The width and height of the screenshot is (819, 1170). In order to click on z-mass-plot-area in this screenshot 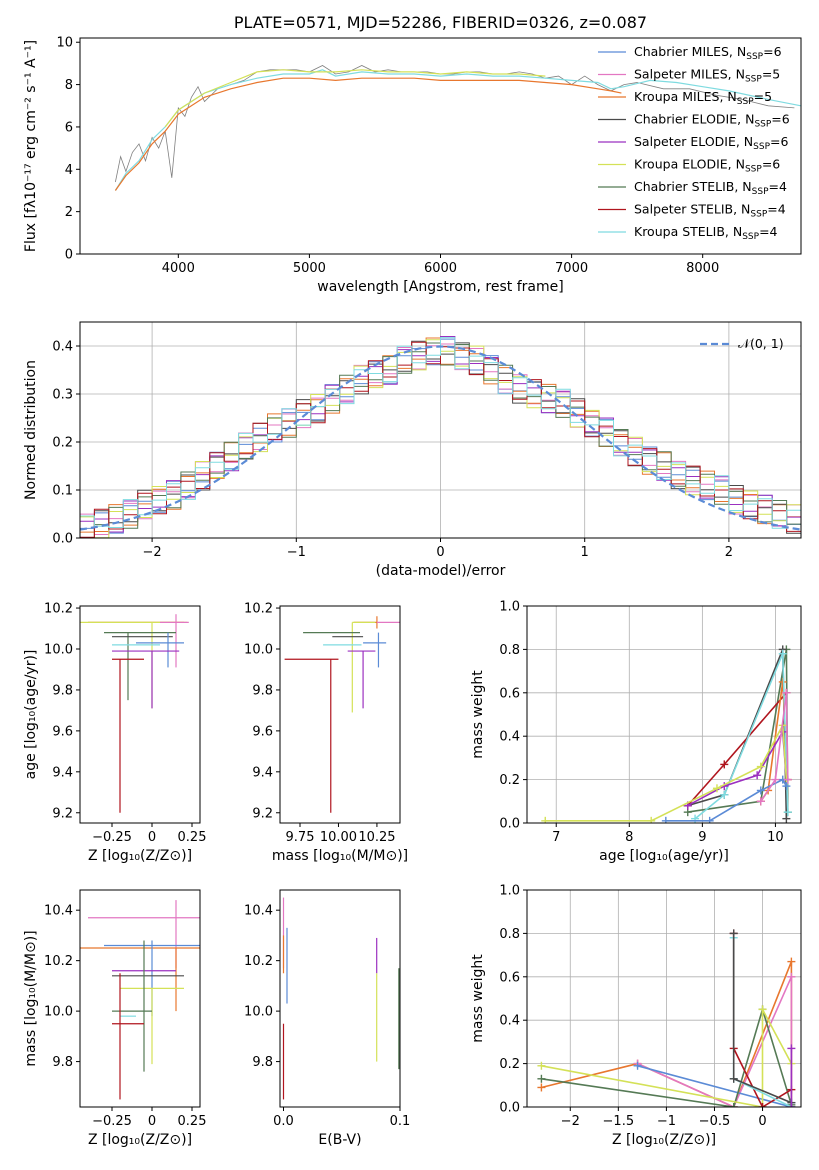, I will do `click(140, 1000)`.